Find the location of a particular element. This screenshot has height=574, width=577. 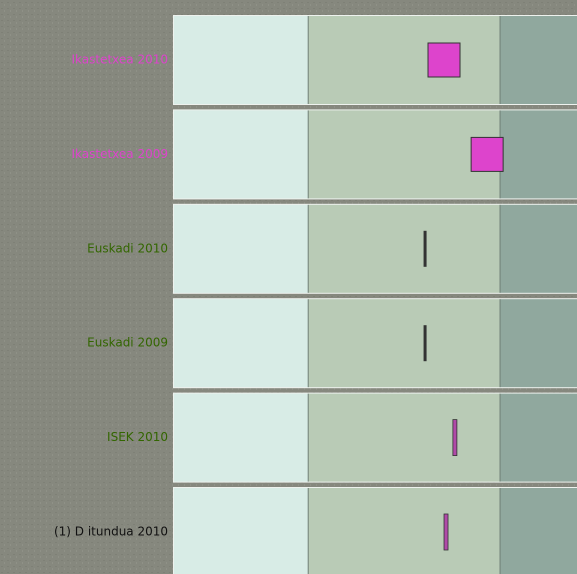

row-label: (1) D itundua 2010 is located at coordinates (111, 532).